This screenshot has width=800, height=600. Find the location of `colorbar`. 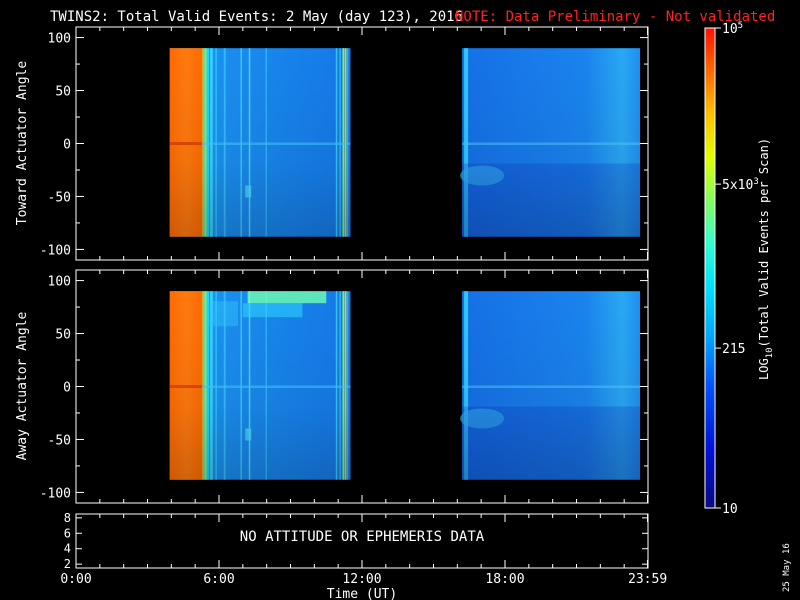

colorbar is located at coordinates (710, 268).